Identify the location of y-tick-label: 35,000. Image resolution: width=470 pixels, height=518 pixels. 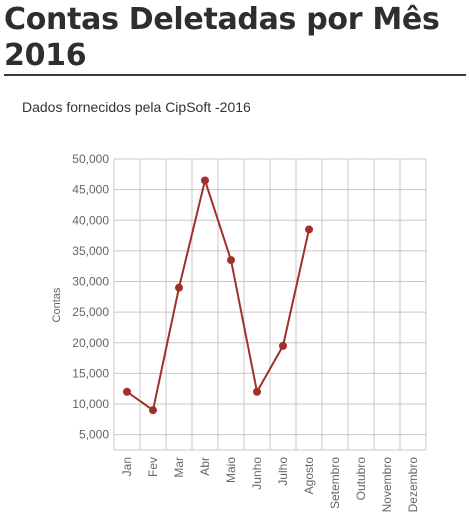
(90, 251).